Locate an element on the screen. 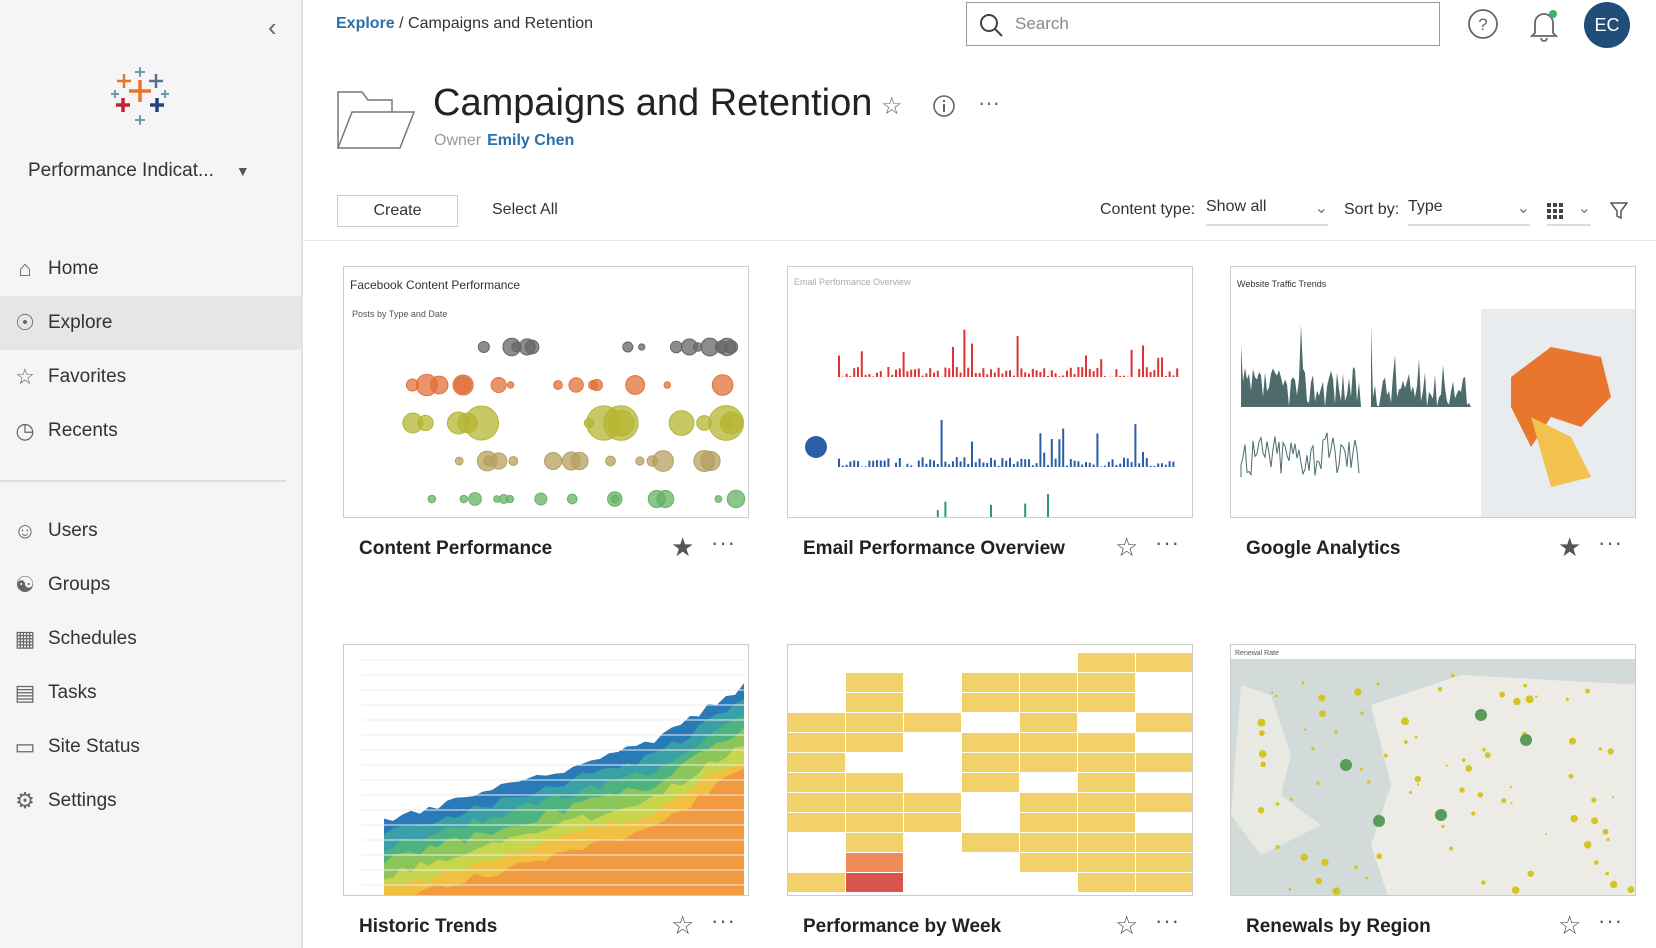 Image resolution: width=1656 pixels, height=948 pixels. workbook-card-renewals-by-region: Renewal Rate Renewals by Region ☆ ··· is located at coordinates (1433, 792).